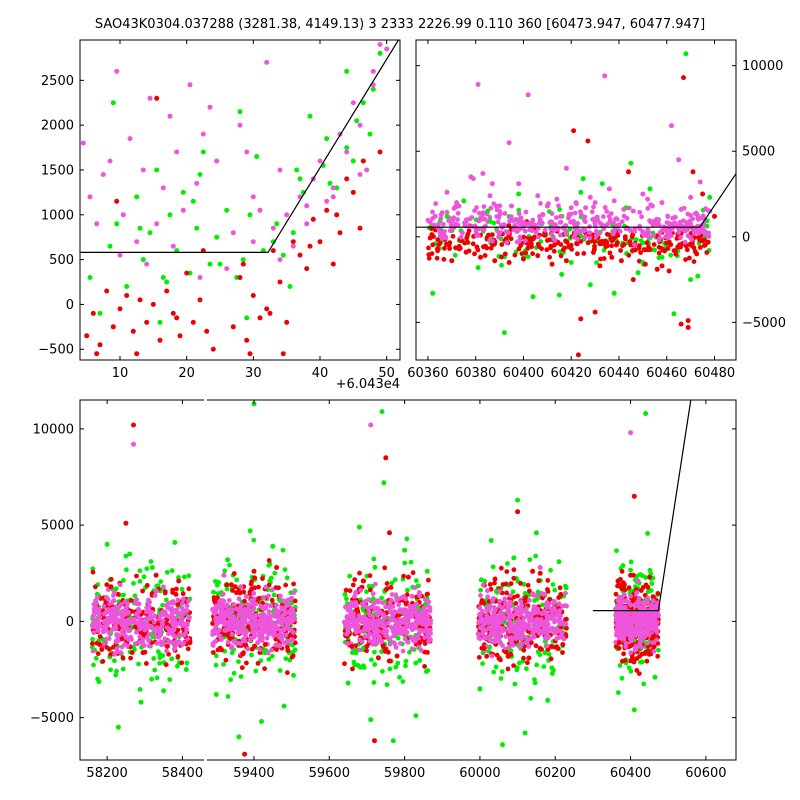 The image size is (800, 800). I want to click on x-tick-label: 60420, so click(571, 373).